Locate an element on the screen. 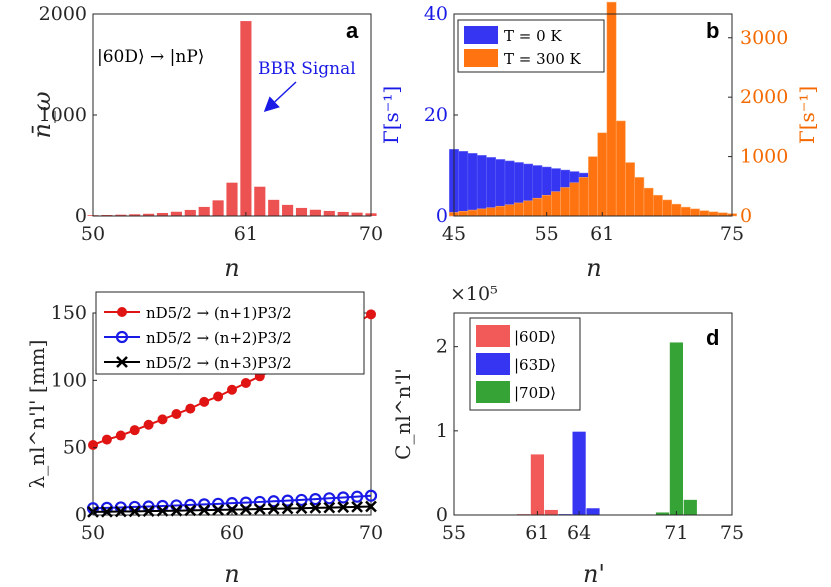  legend-label-n2: nD5/2 → (n+2)P3/2 is located at coordinates (219, 338).